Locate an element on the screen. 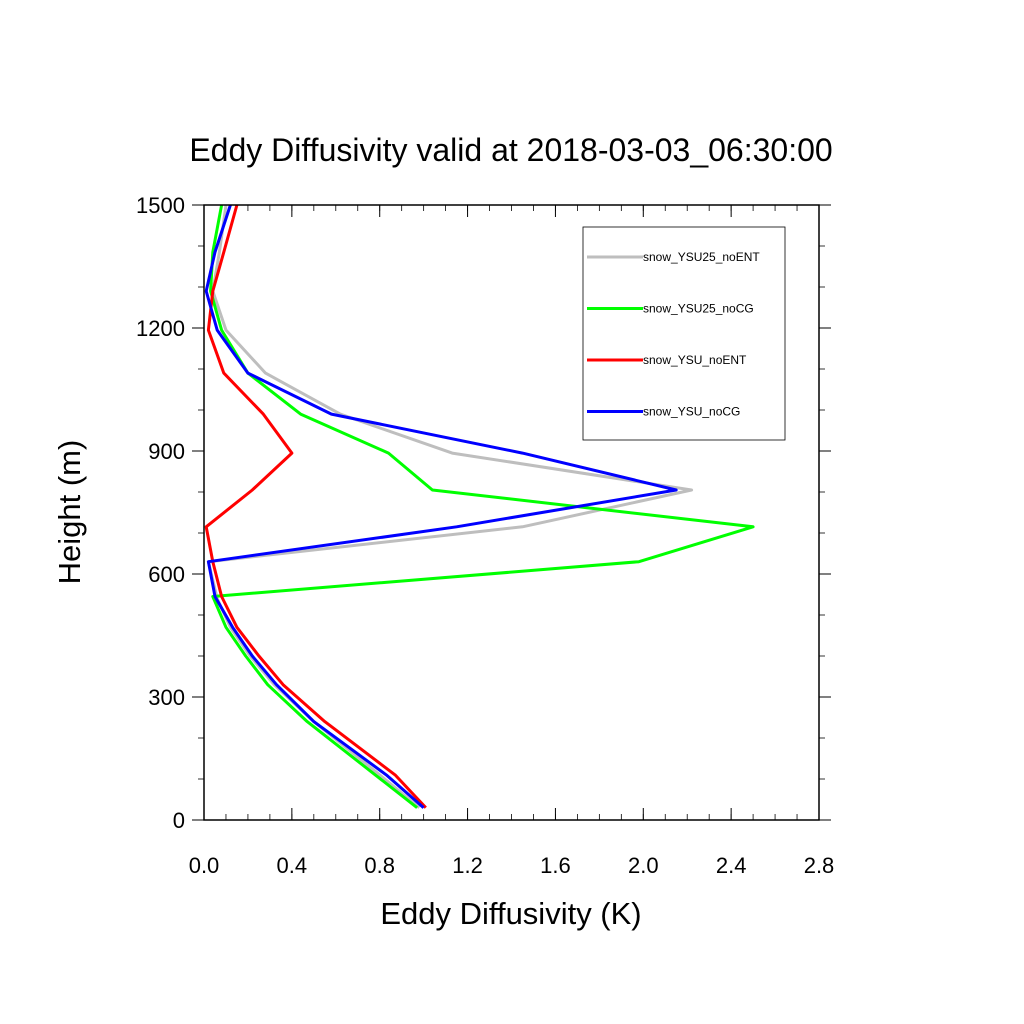 This screenshot has height=1024, width=1024. x-tick-label: 2.4 is located at coordinates (731, 865).